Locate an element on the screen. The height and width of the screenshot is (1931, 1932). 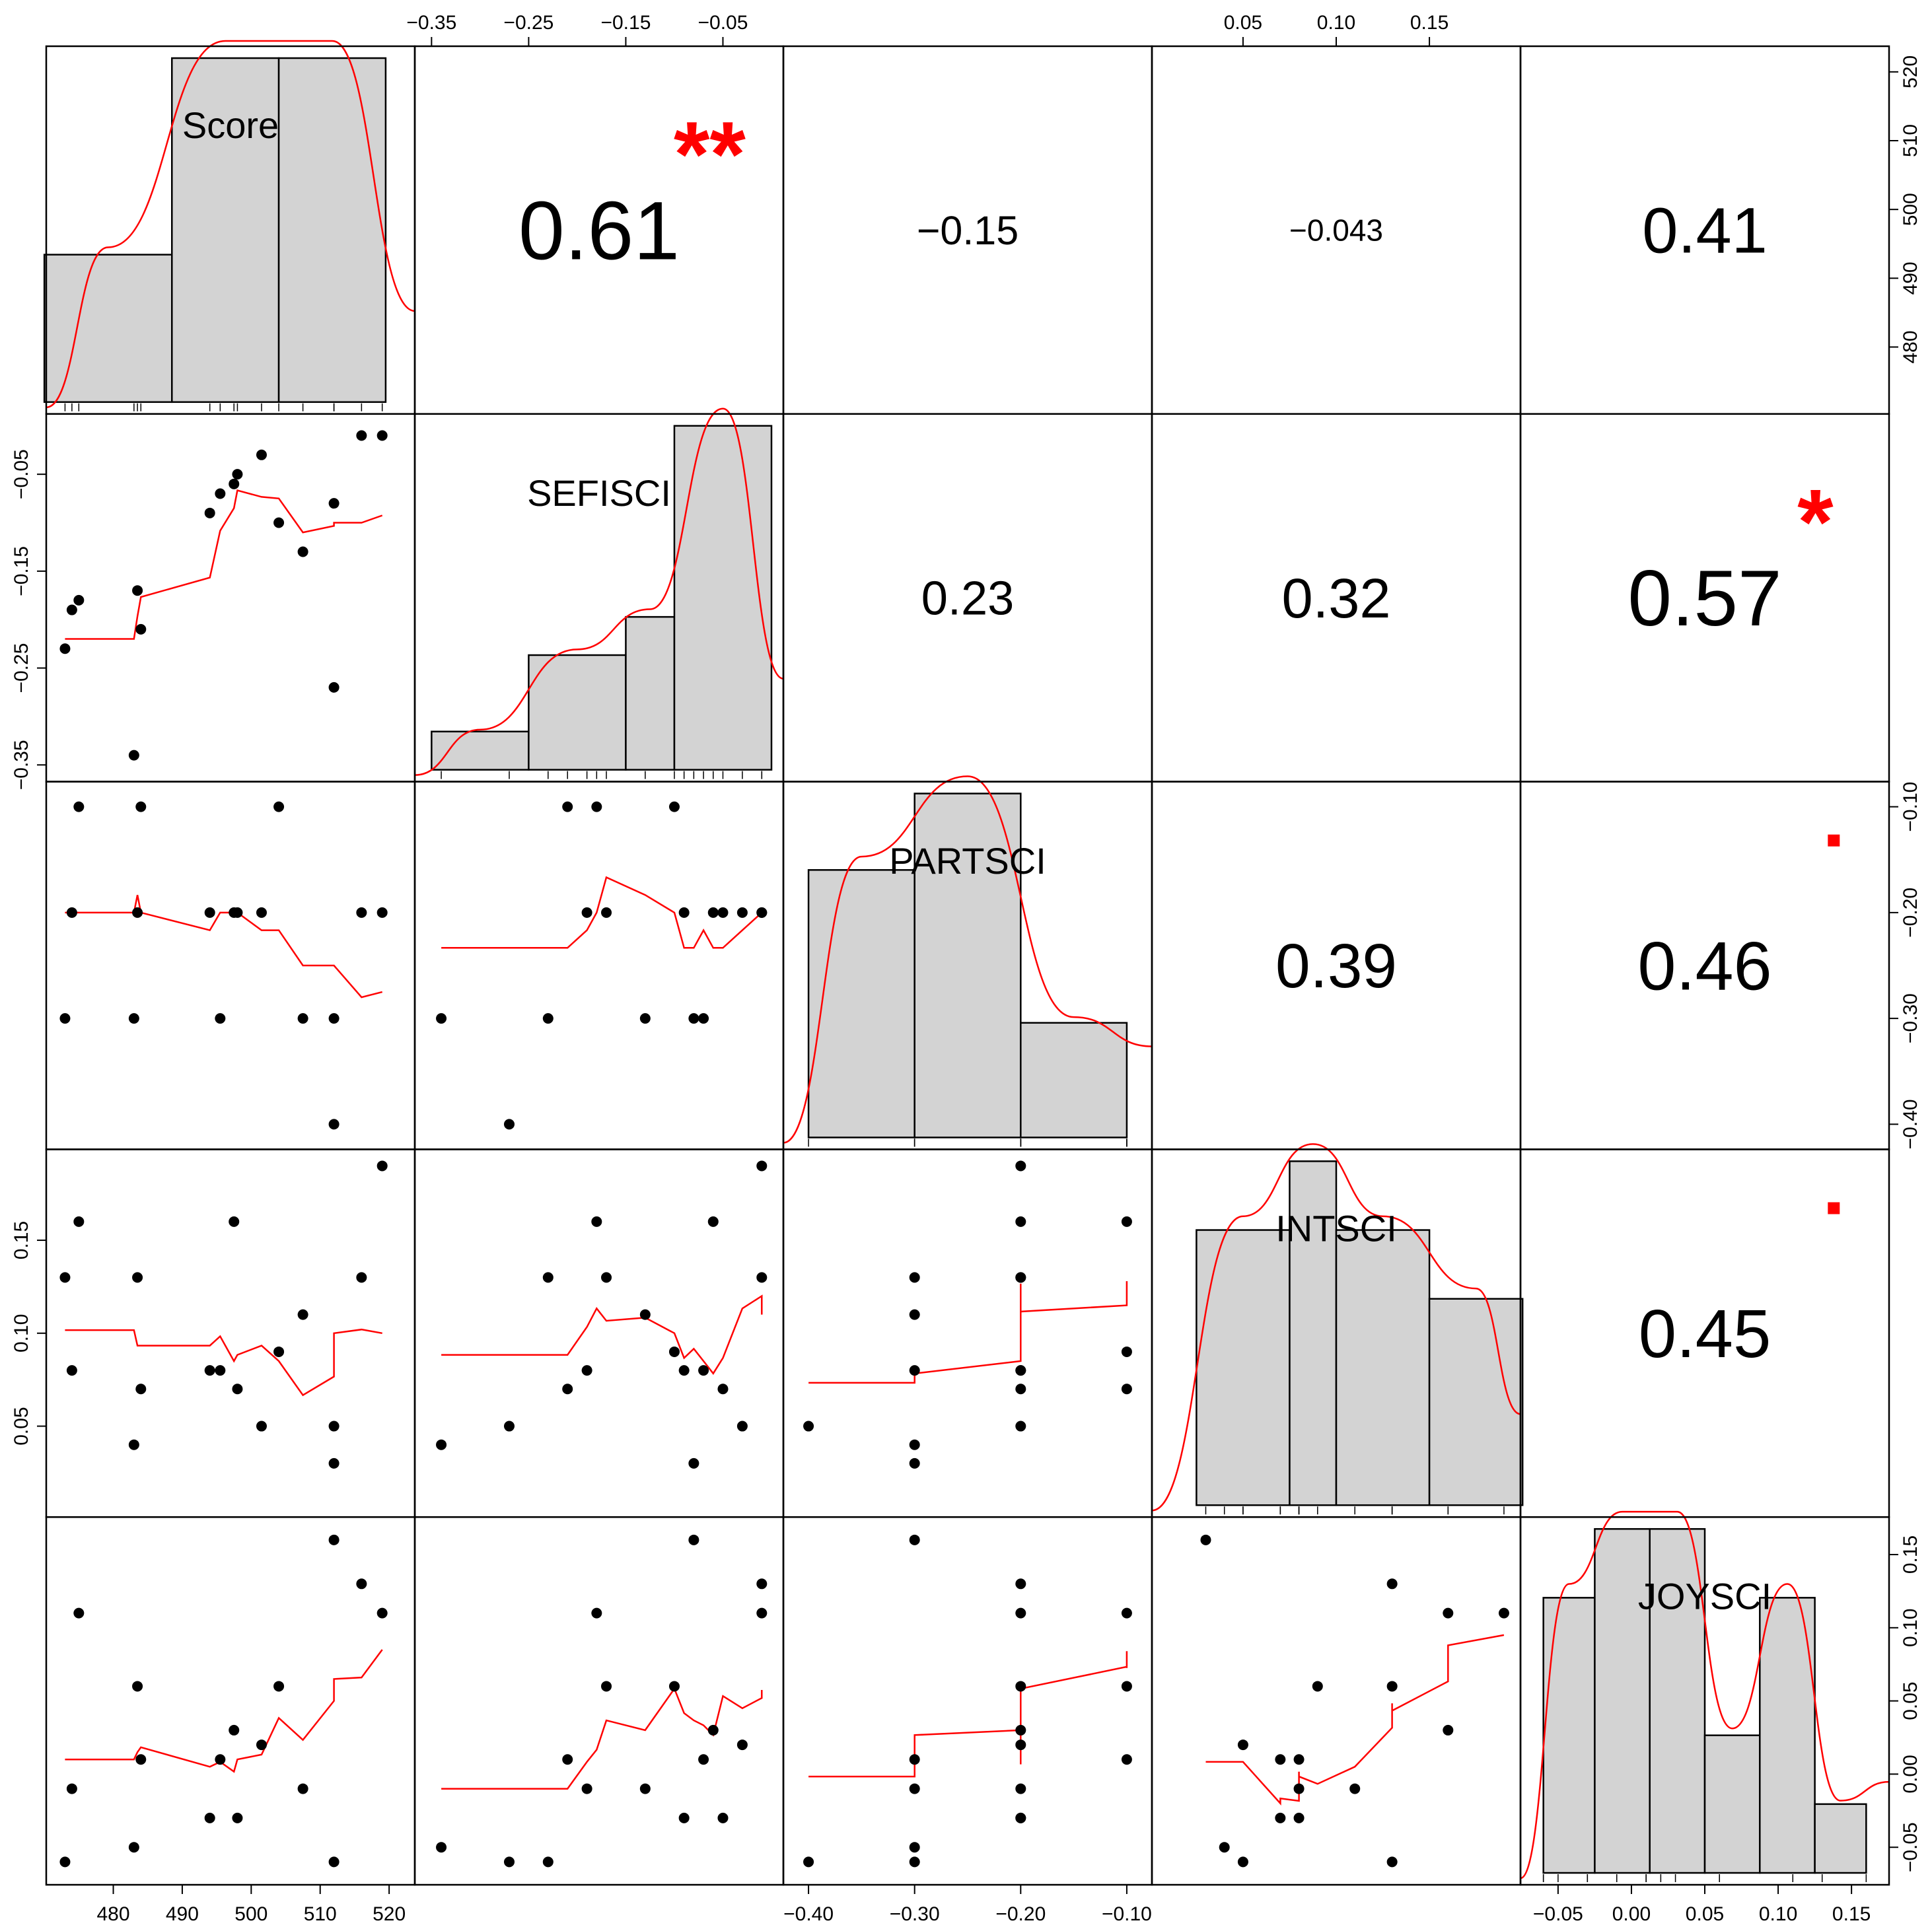
variable-name-score: Score is located at coordinates (230, 125).